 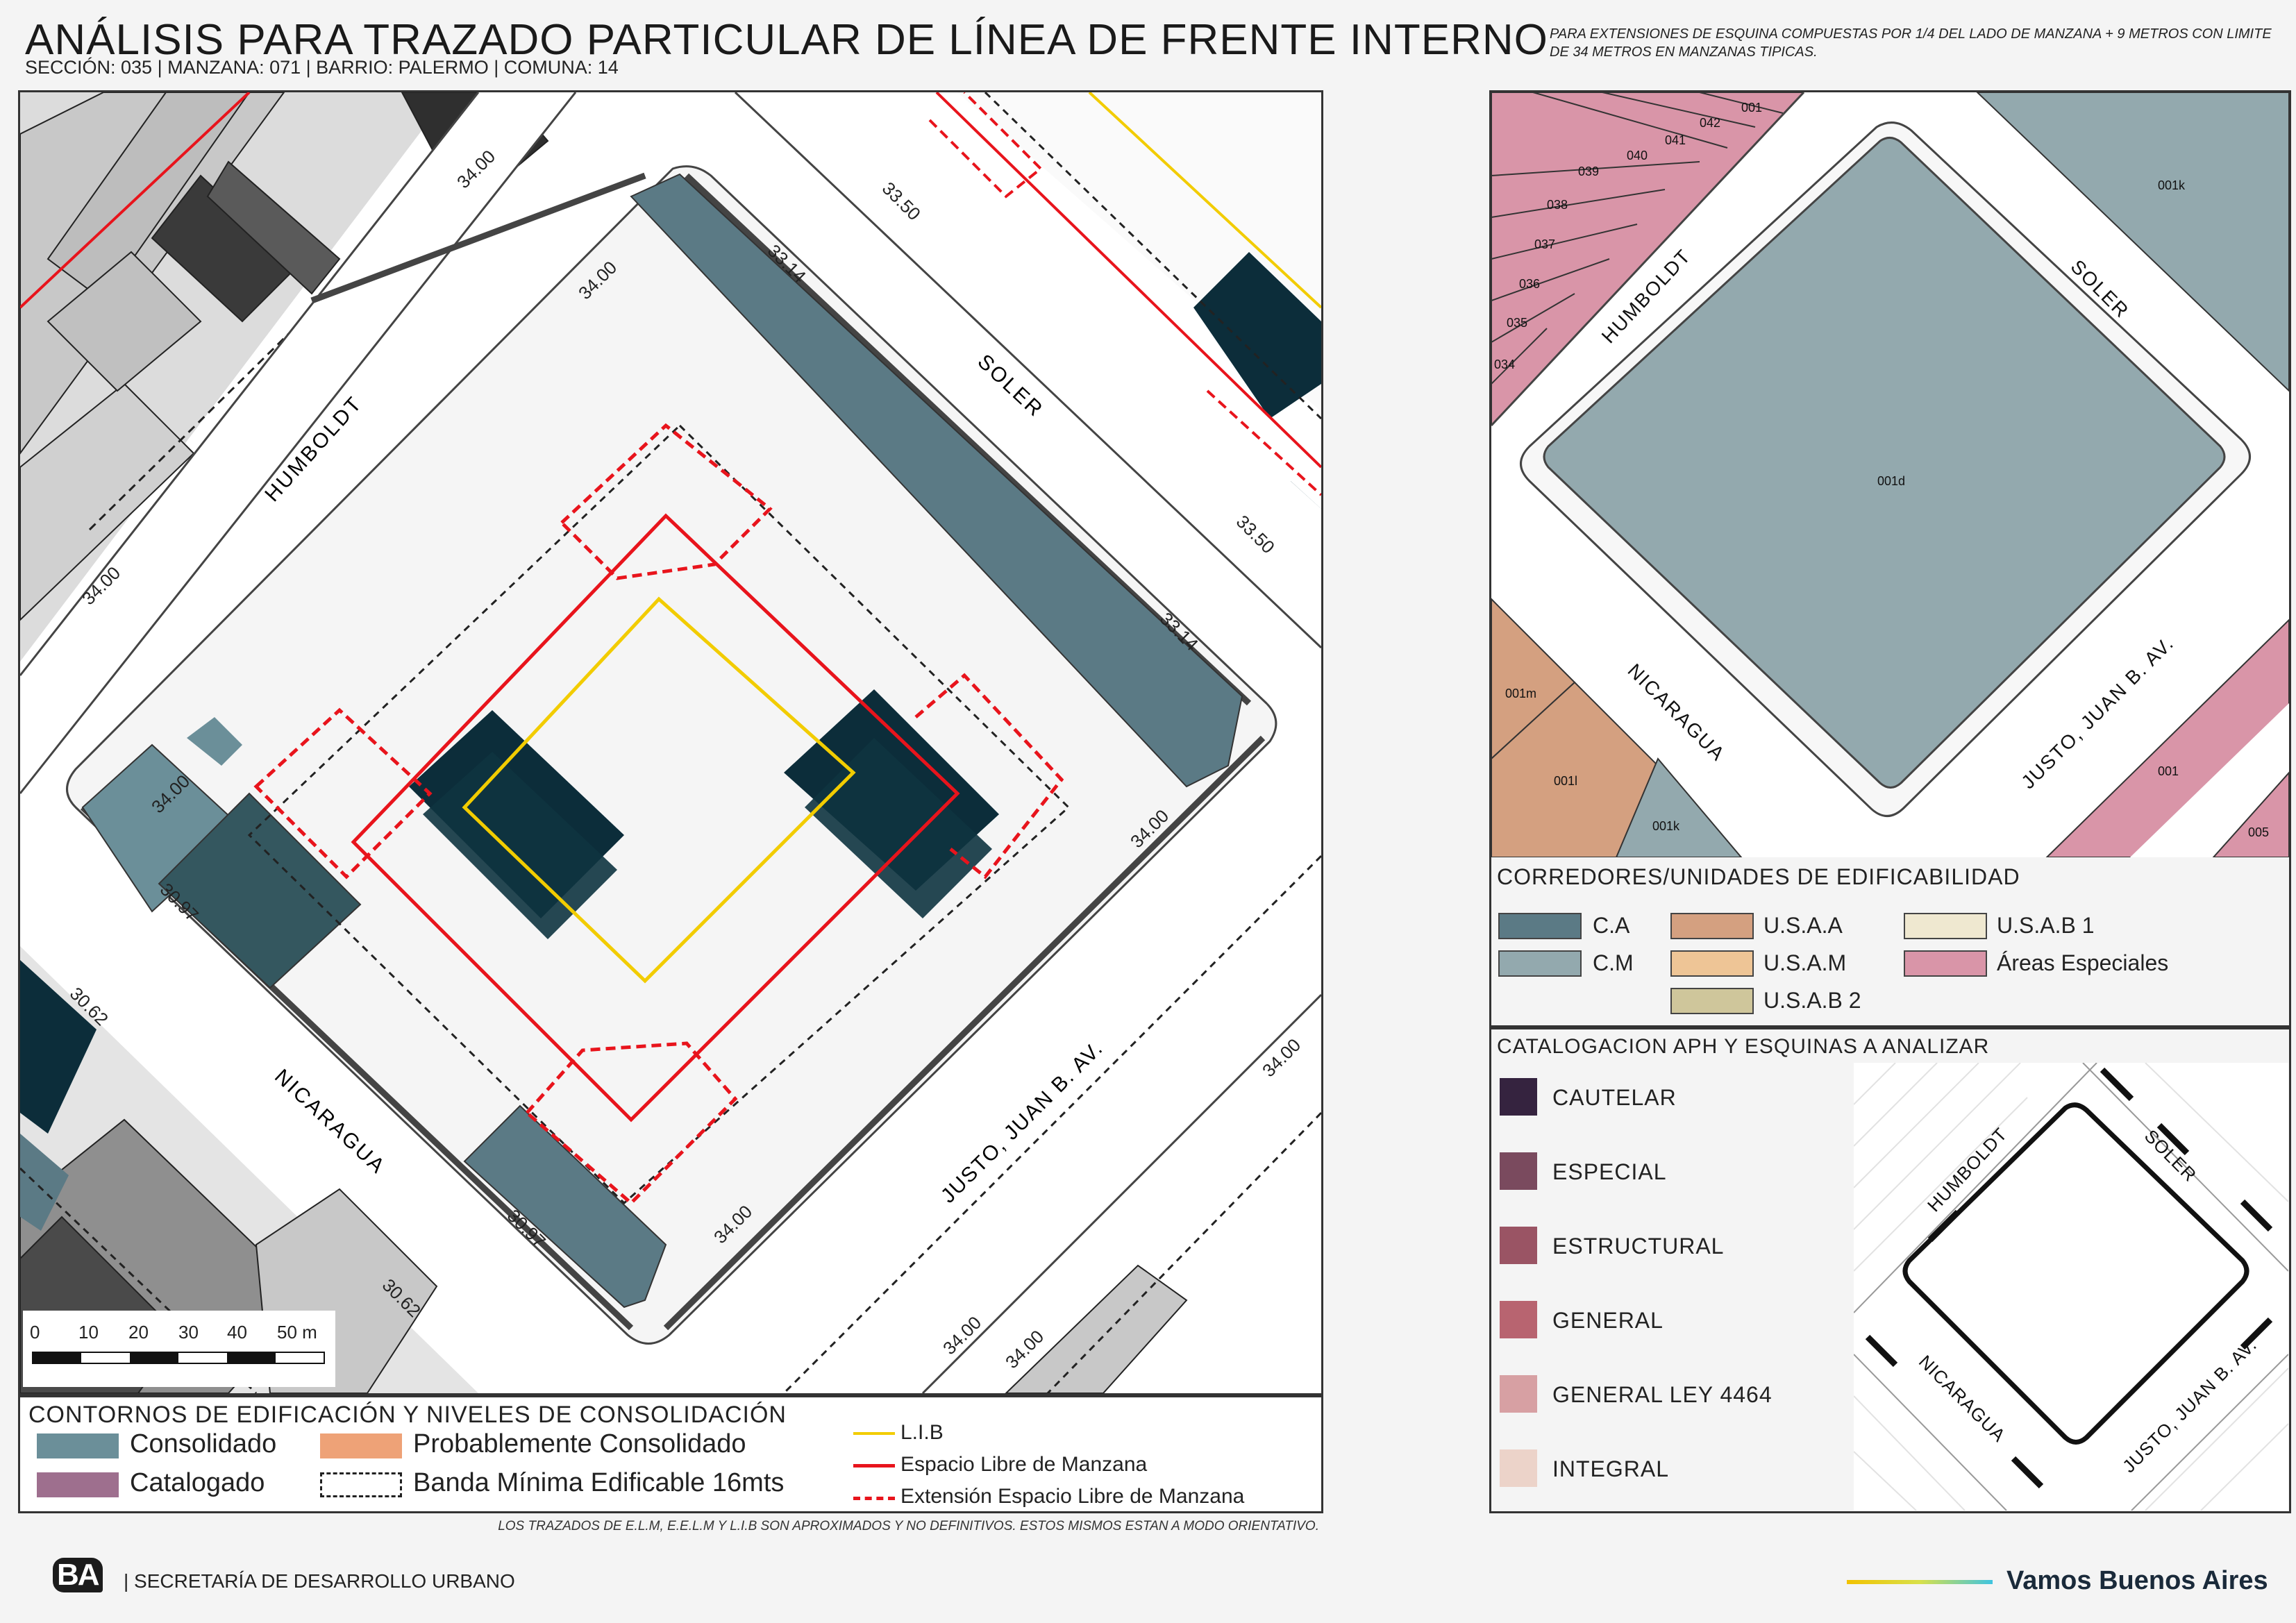 What do you see at coordinates (237, 1332) in the screenshot?
I see `scale-label: 40` at bounding box center [237, 1332].